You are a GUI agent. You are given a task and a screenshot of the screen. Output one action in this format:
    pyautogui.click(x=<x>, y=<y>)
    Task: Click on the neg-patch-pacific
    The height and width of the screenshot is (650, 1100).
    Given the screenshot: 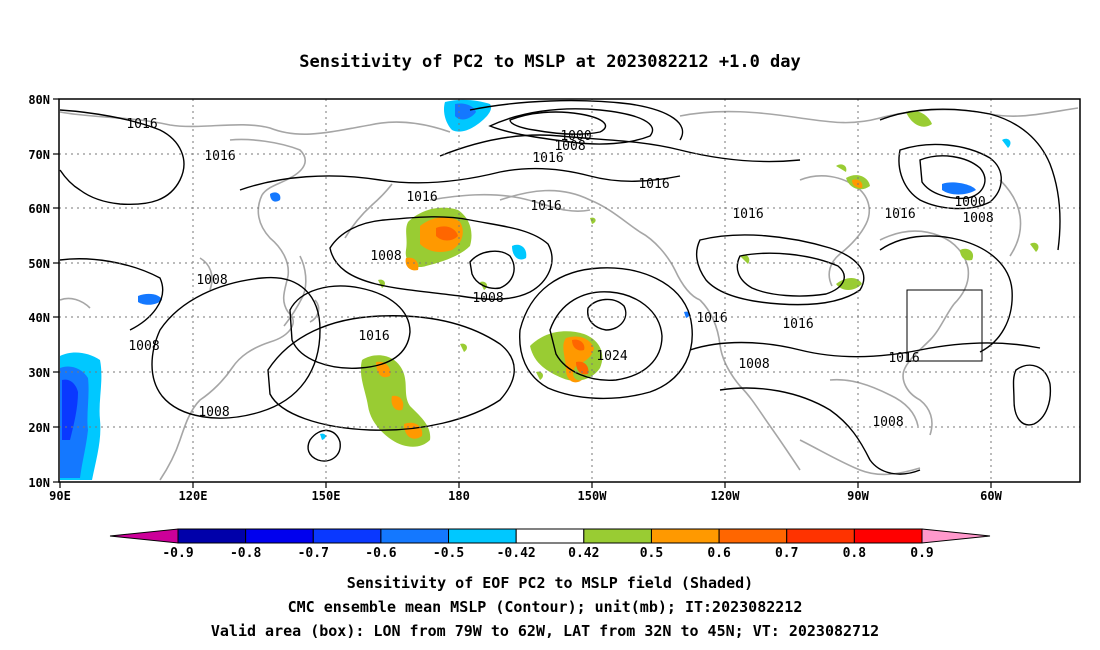 What is the action you would take?
    pyautogui.click(x=519, y=252)
    